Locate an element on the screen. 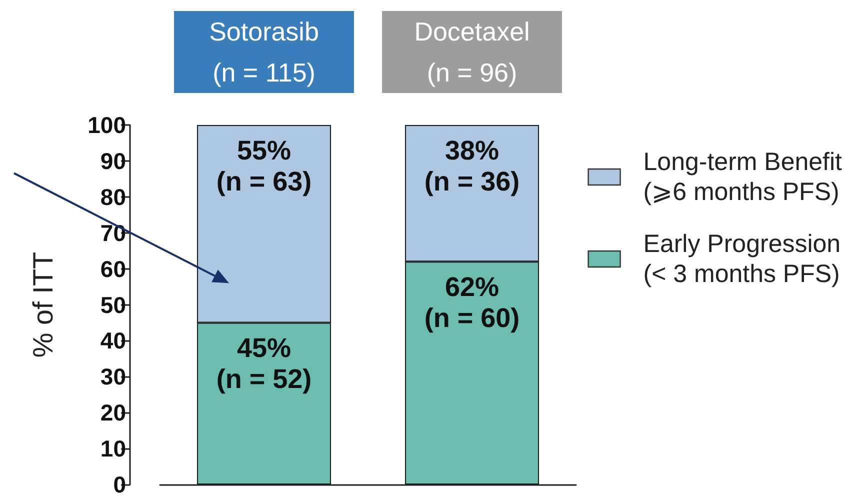 The height and width of the screenshot is (496, 851). legend-label: Long-term Benefit (⩾6 months PFS) is located at coordinates (742, 177).